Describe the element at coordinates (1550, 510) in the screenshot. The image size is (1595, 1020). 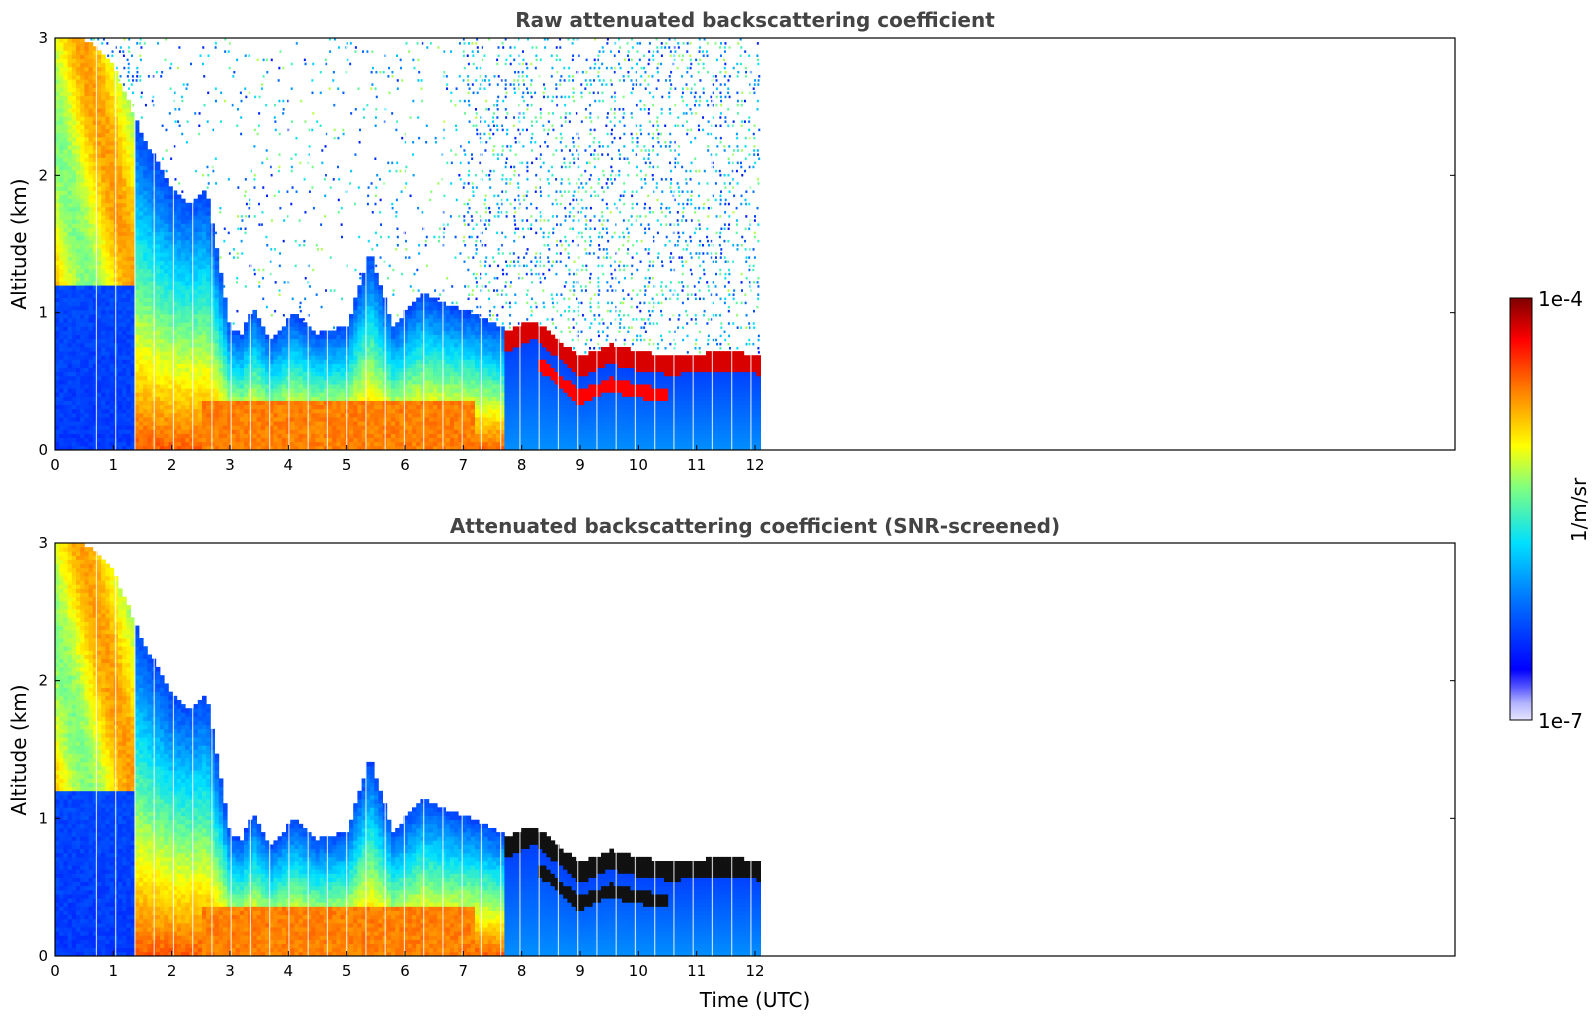
I see `colorbar: 1e-4 1e-7 1/m/sr` at that location.